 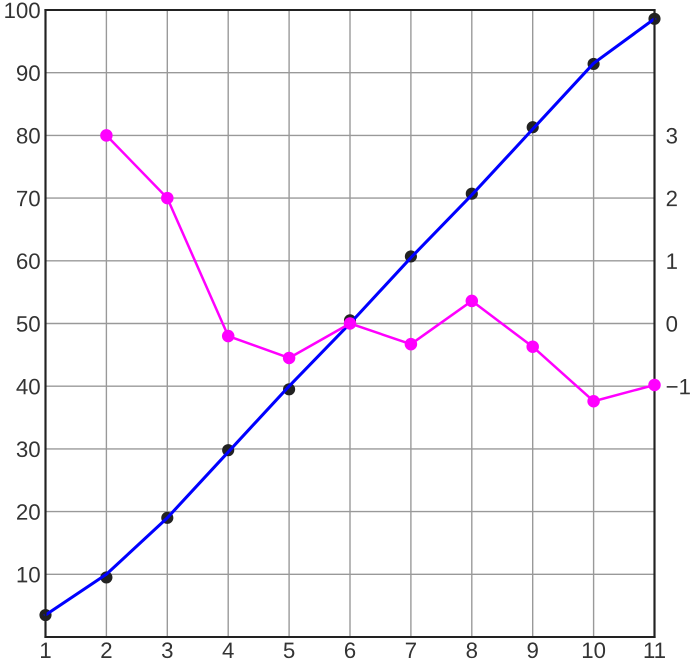 What do you see at coordinates (28, 198) in the screenshot?
I see `y-tick-label: 70` at bounding box center [28, 198].